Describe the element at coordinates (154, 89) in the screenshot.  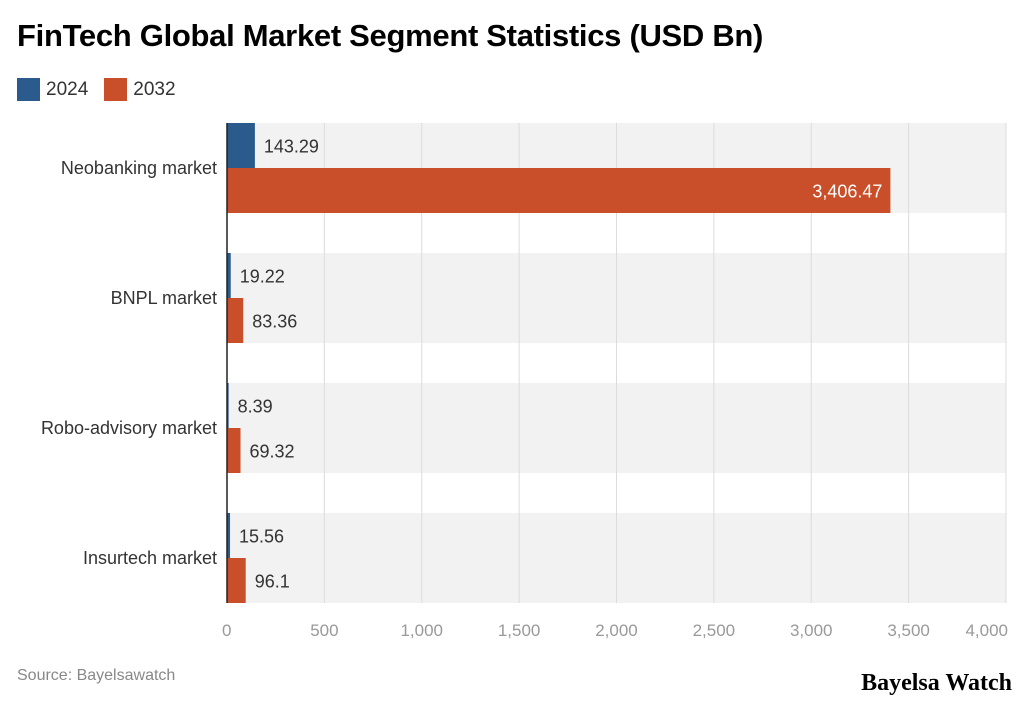
I see `legend-label-2032: 2032` at that location.